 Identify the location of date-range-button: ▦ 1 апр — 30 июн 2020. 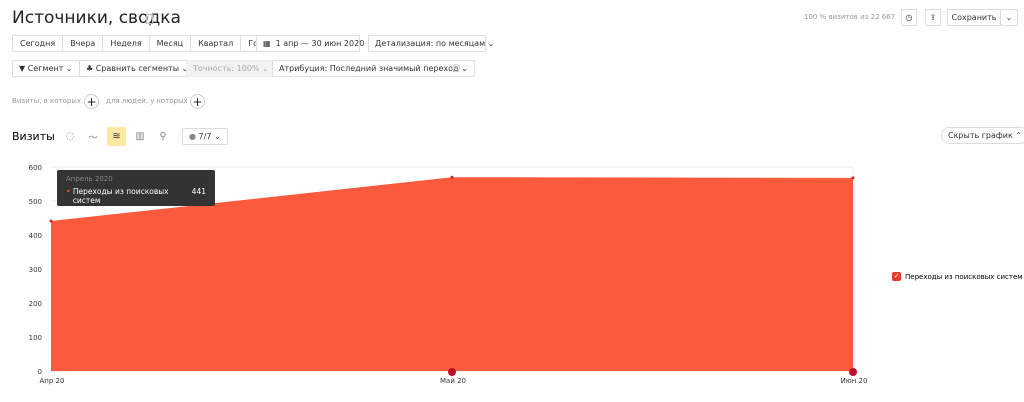
(310, 43).